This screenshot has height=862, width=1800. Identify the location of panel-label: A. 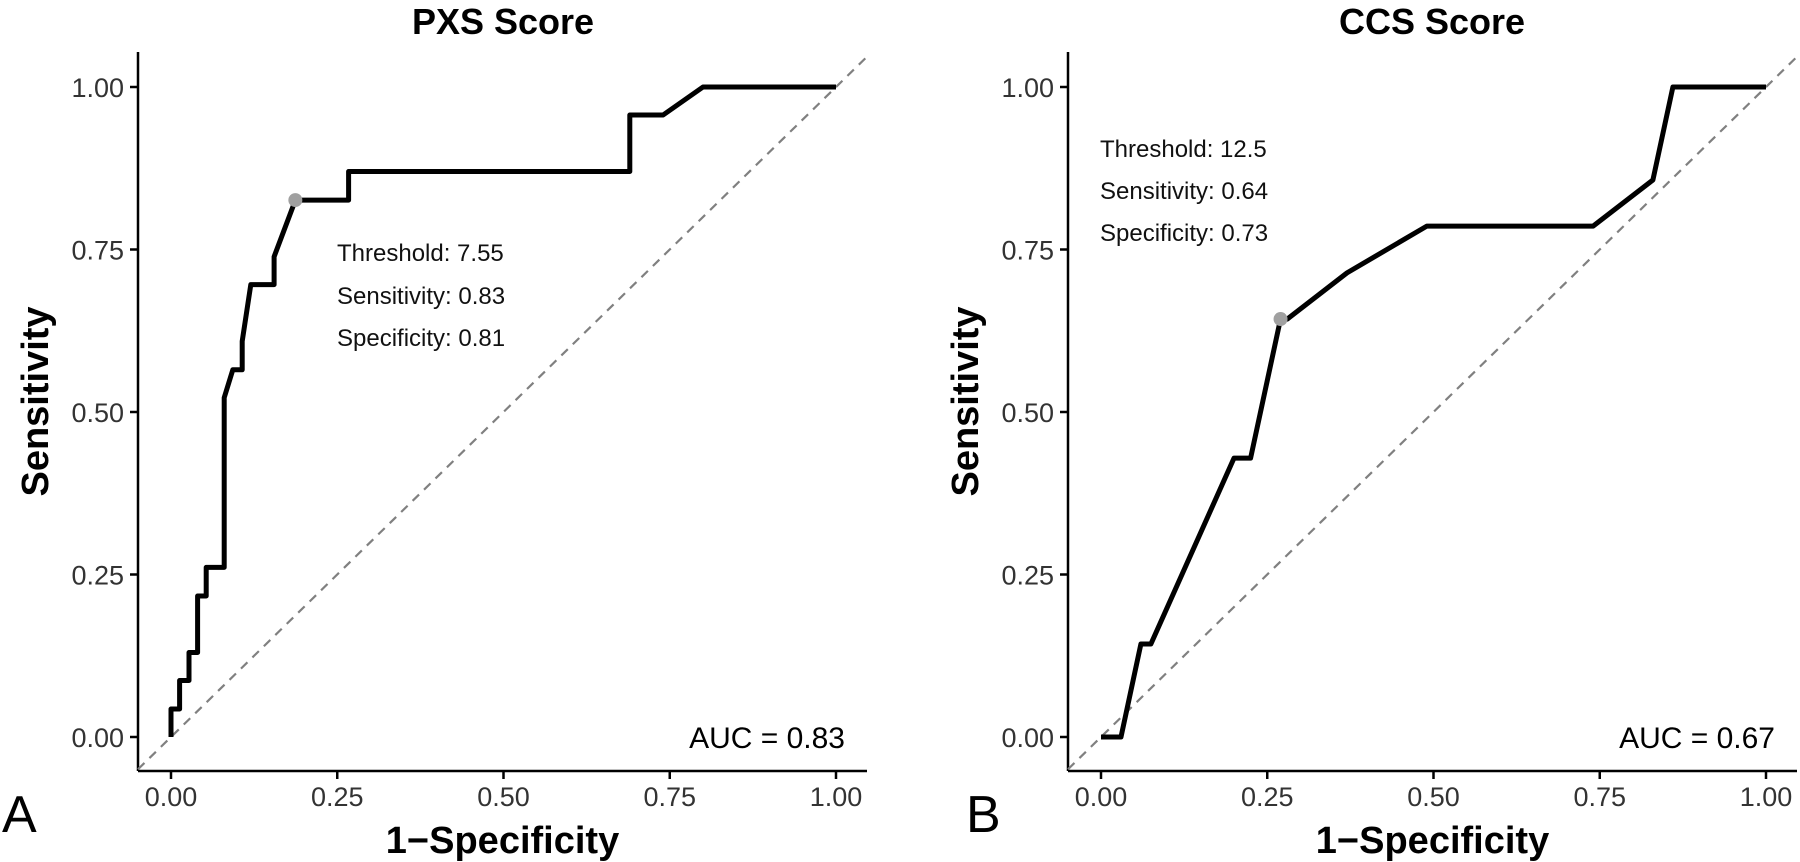
(19, 815).